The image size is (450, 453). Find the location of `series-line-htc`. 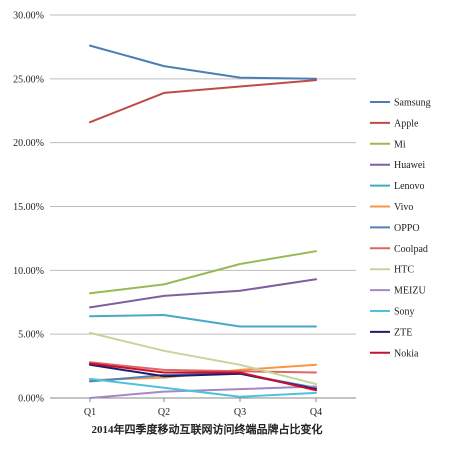

series-line-htc is located at coordinates (203, 358).